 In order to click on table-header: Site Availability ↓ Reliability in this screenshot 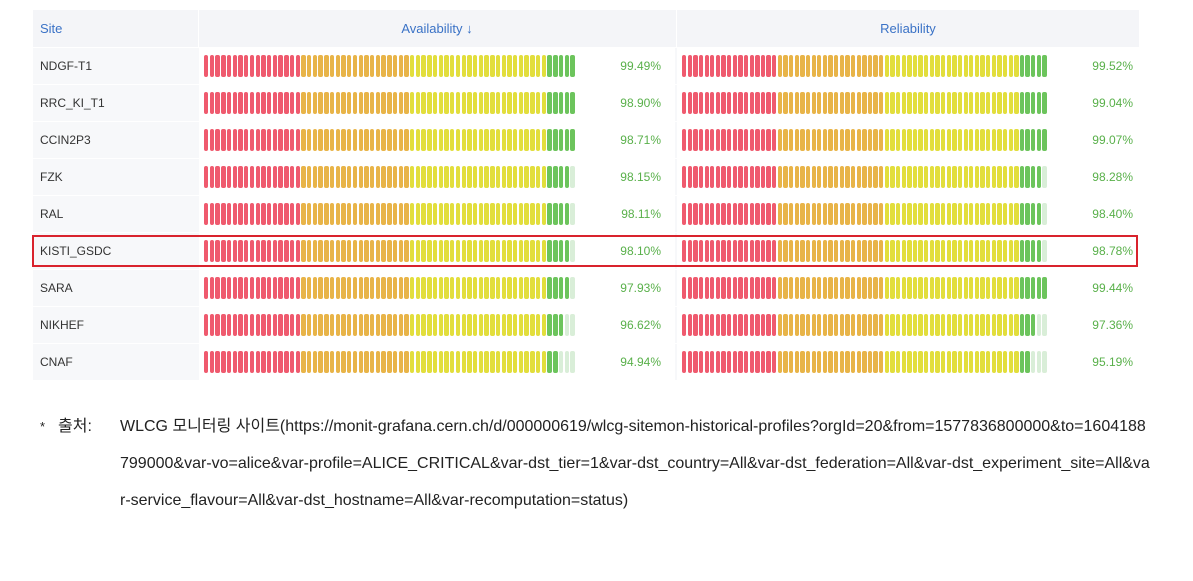, I will do `click(586, 28)`.